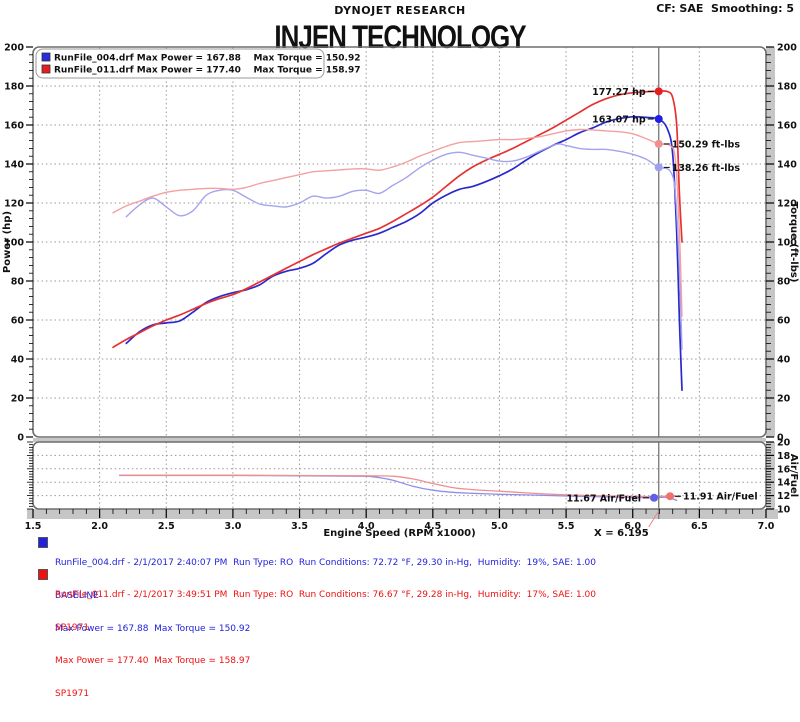 Image resolution: width=800 pixels, height=722 pixels. What do you see at coordinates (784, 456) in the screenshot?
I see `airfuel-tick-label: 18` at bounding box center [784, 456].